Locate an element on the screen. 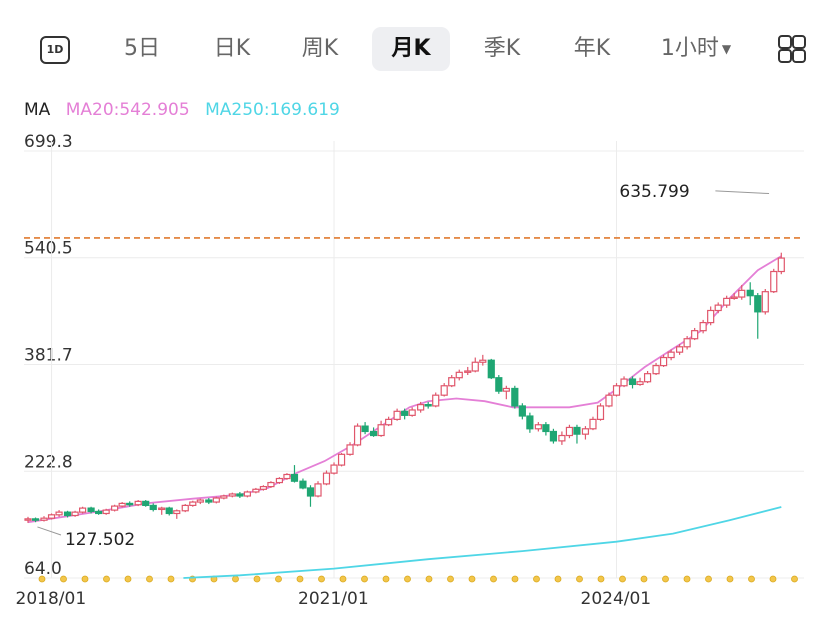 This screenshot has width=828, height=627. x-tick-label: 2024/01 is located at coordinates (616, 599).